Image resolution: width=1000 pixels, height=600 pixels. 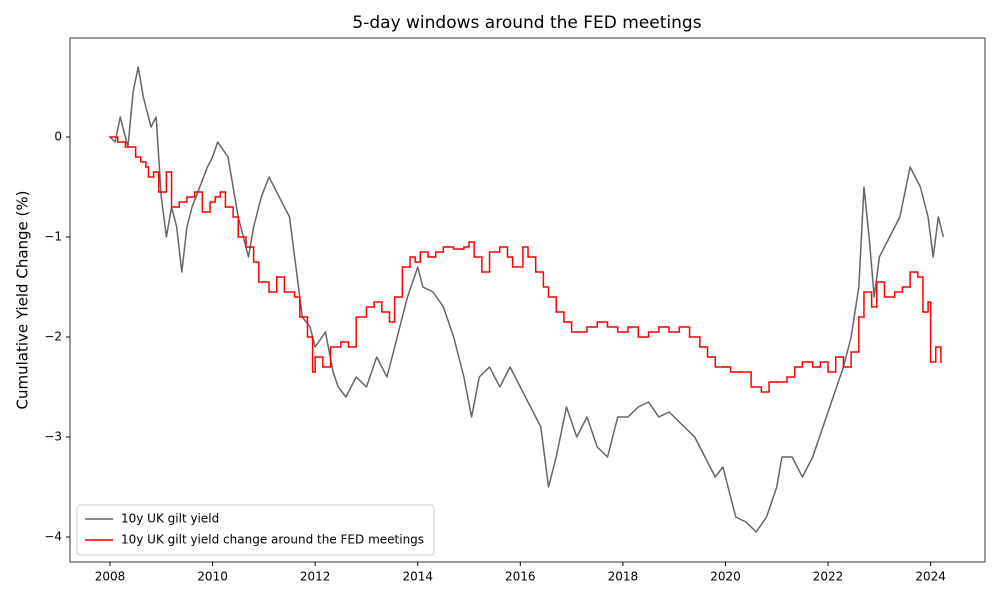 What do you see at coordinates (623, 577) in the screenshot?
I see `x-tick-label: 2018` at bounding box center [623, 577].